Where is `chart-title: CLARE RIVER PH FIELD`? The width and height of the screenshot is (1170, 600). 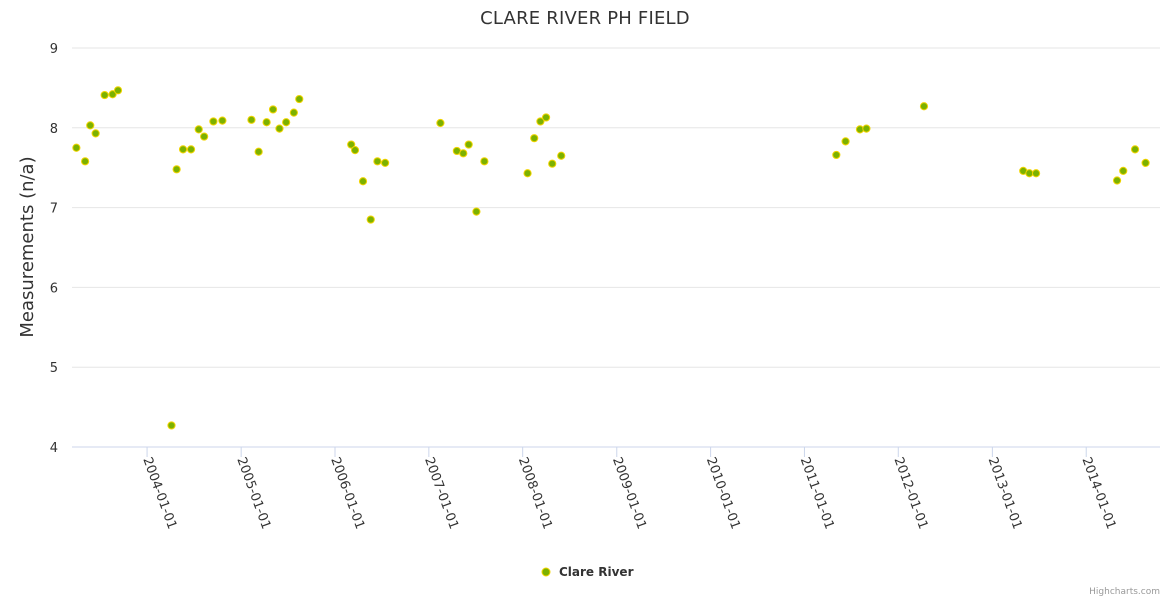 chart-title: CLARE RIVER PH FIELD is located at coordinates (585, 18).